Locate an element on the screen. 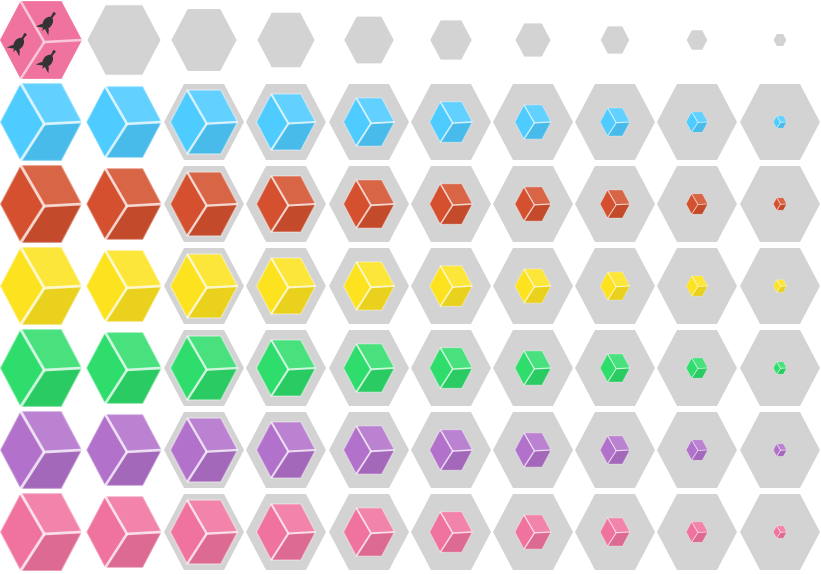  red-gem-row is located at coordinates (410, 204).